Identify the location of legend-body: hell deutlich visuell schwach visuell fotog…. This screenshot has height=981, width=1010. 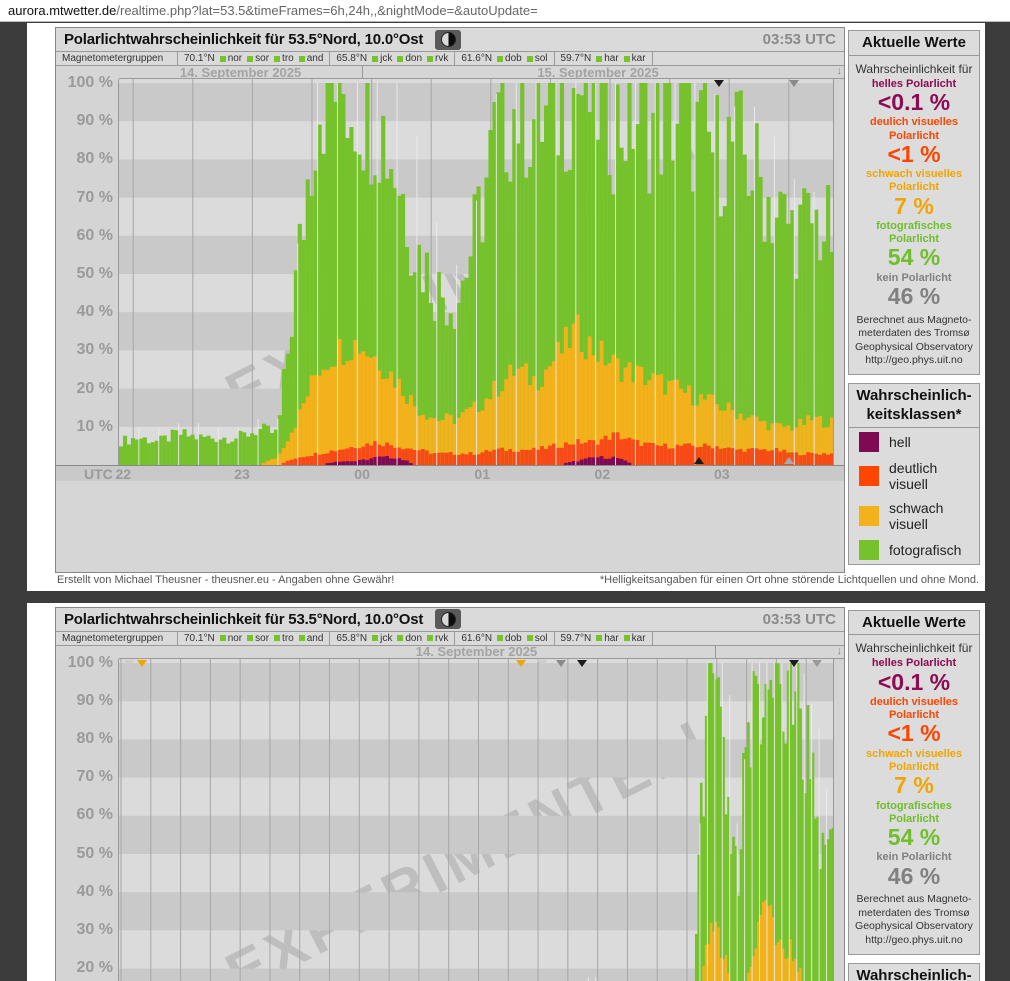
(914, 496).